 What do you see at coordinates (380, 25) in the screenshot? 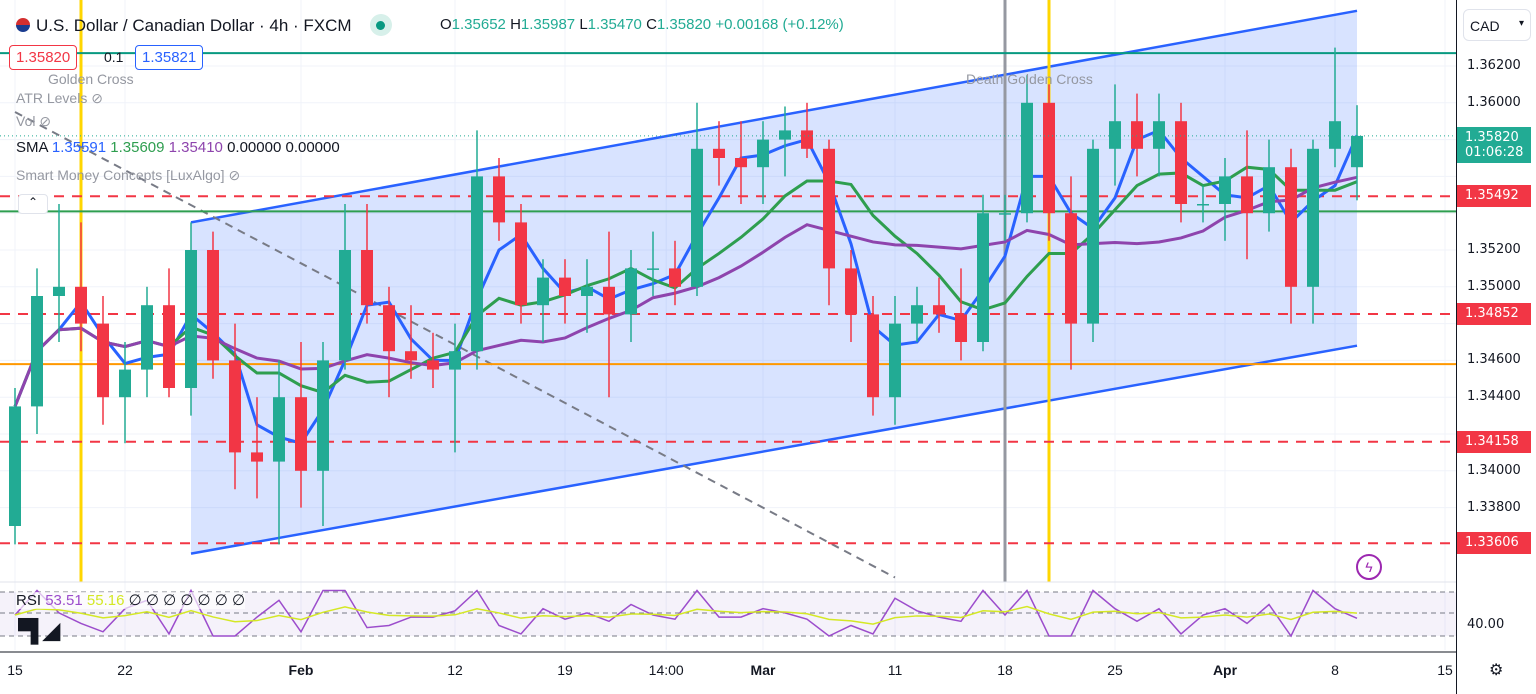
I see `market-open-indicator` at bounding box center [380, 25].